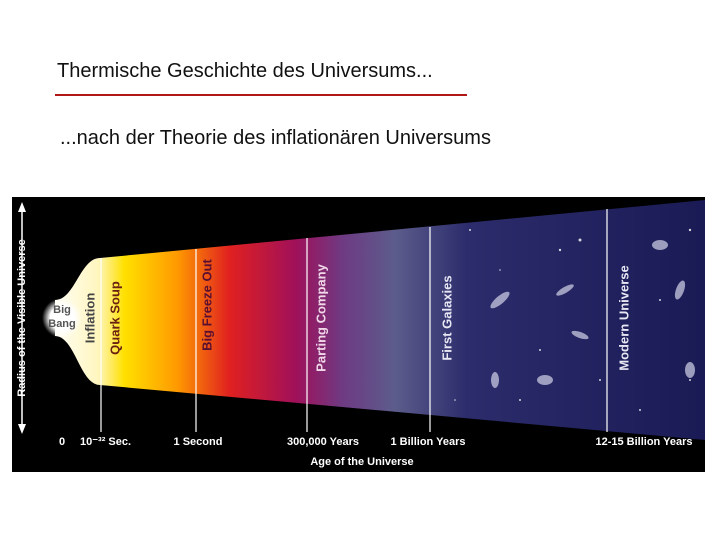 Image resolution: width=720 pixels, height=540 pixels. Describe the element at coordinates (206, 304) in the screenshot. I see `era-label: Big Freeze Out` at that location.